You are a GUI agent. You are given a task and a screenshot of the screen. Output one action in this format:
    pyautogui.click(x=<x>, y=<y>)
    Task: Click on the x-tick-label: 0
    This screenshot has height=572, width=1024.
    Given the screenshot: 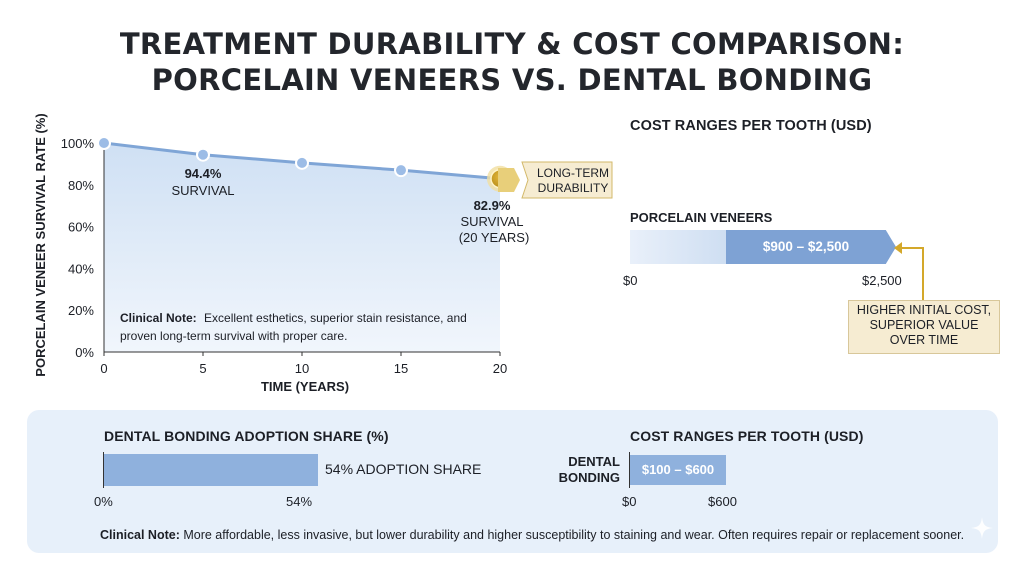 What is the action you would take?
    pyautogui.click(x=103, y=368)
    